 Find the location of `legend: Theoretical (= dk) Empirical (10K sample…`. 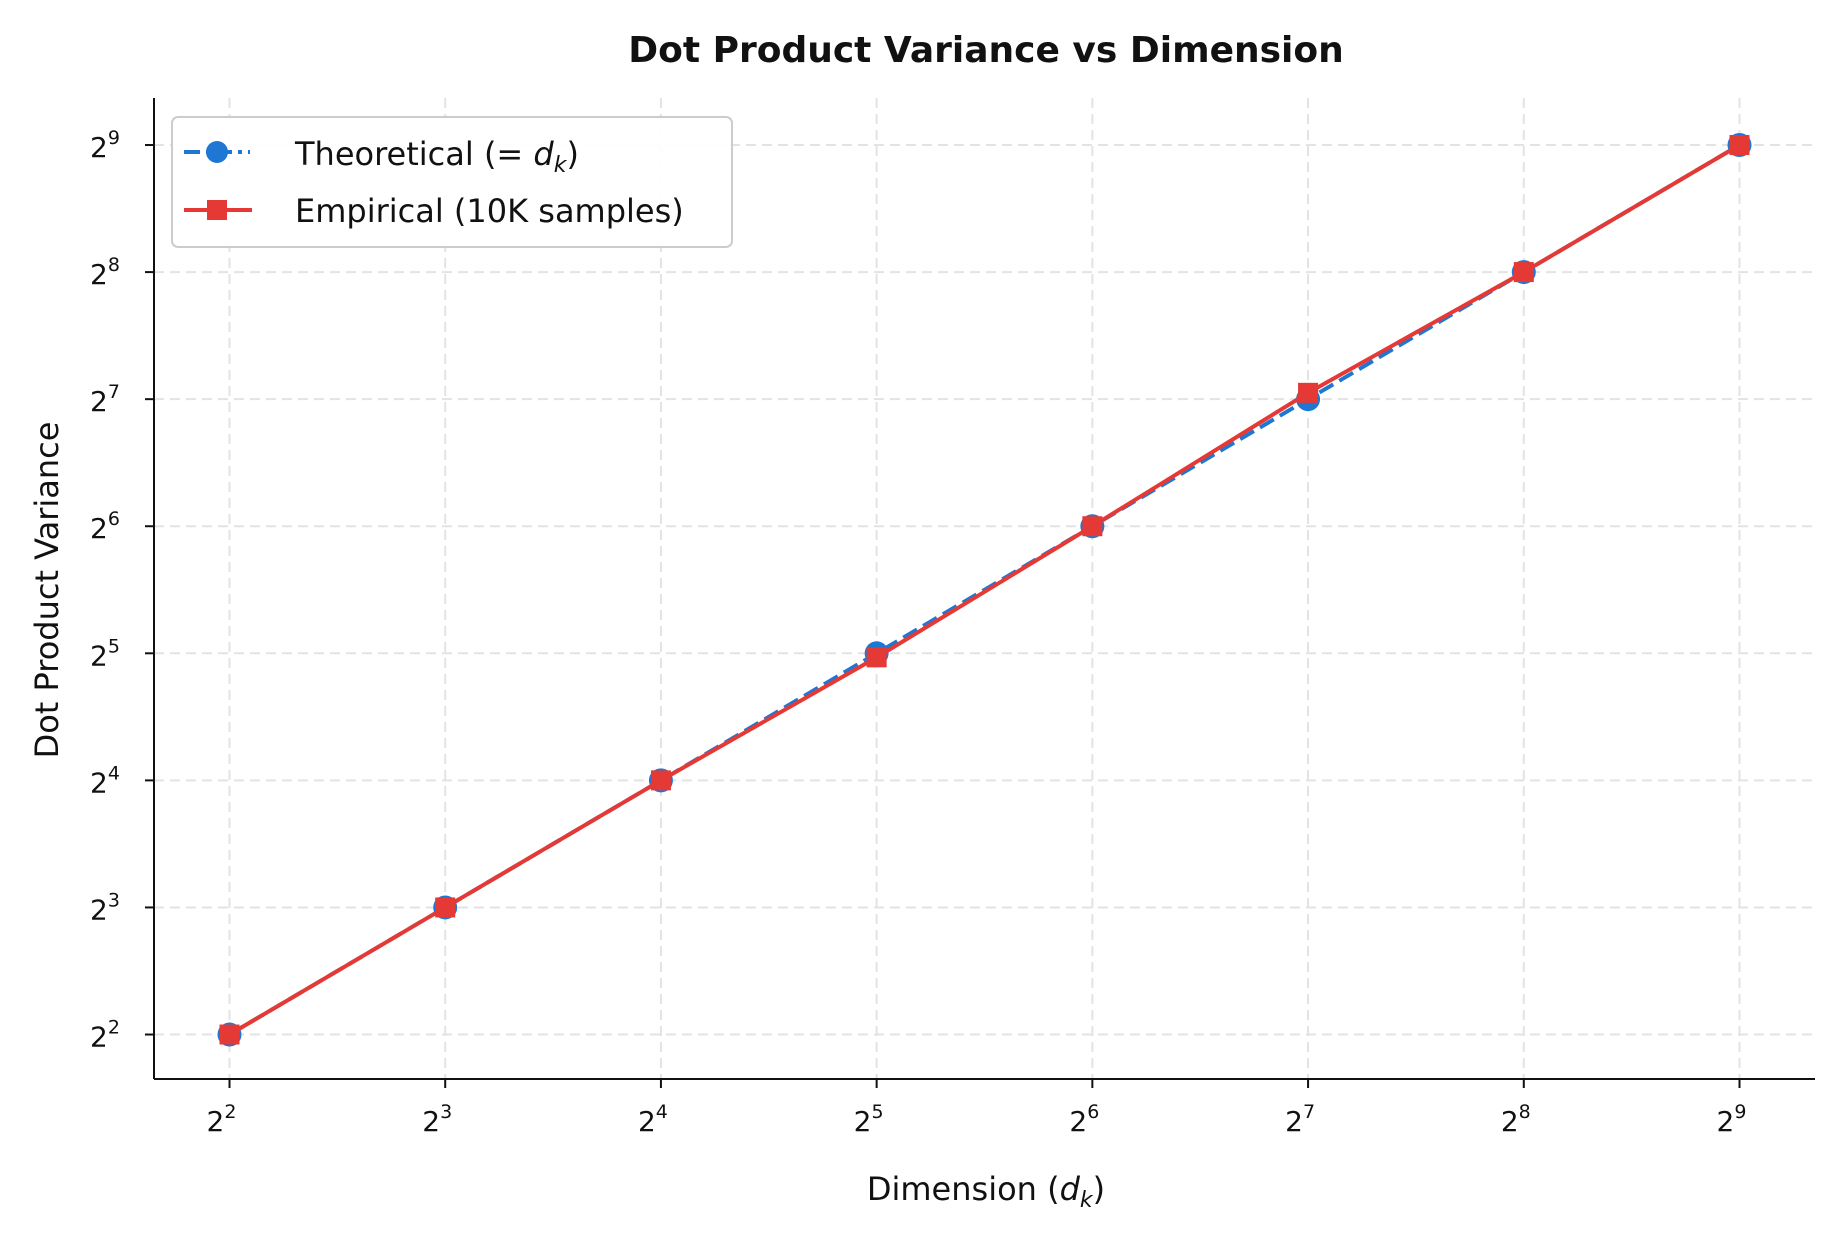

legend: Theoretical (= dk) Empirical (10K sample… is located at coordinates (452, 182).